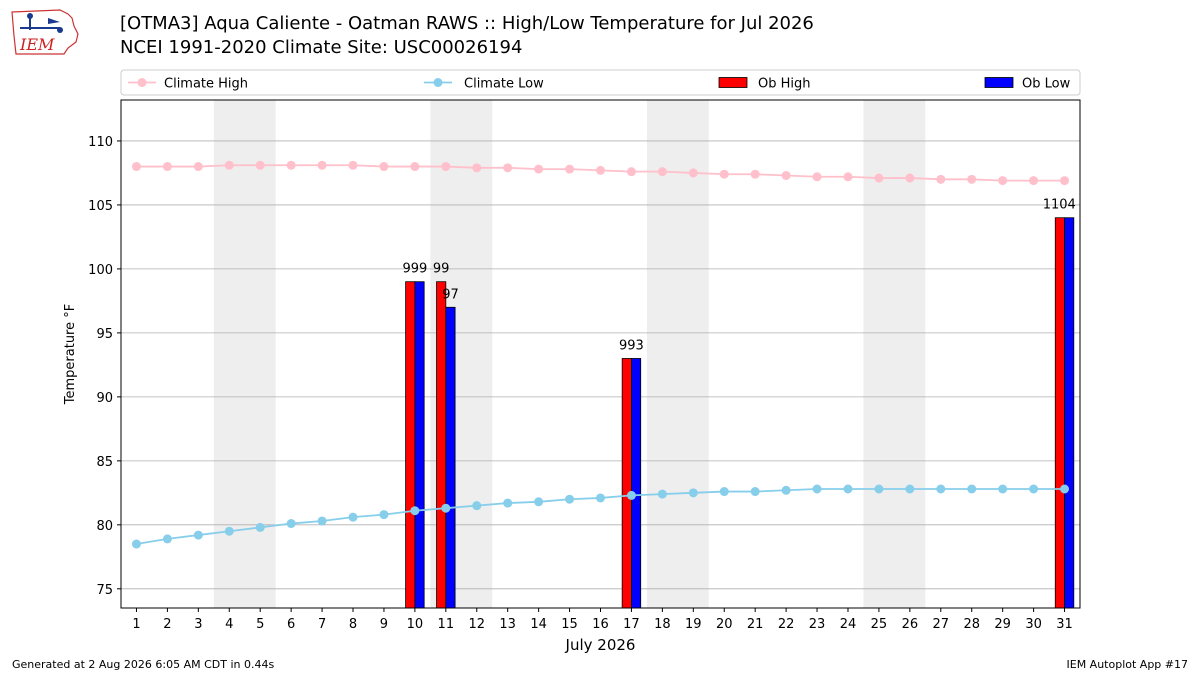  I want to click on logo-text: IEM, so click(37, 44).